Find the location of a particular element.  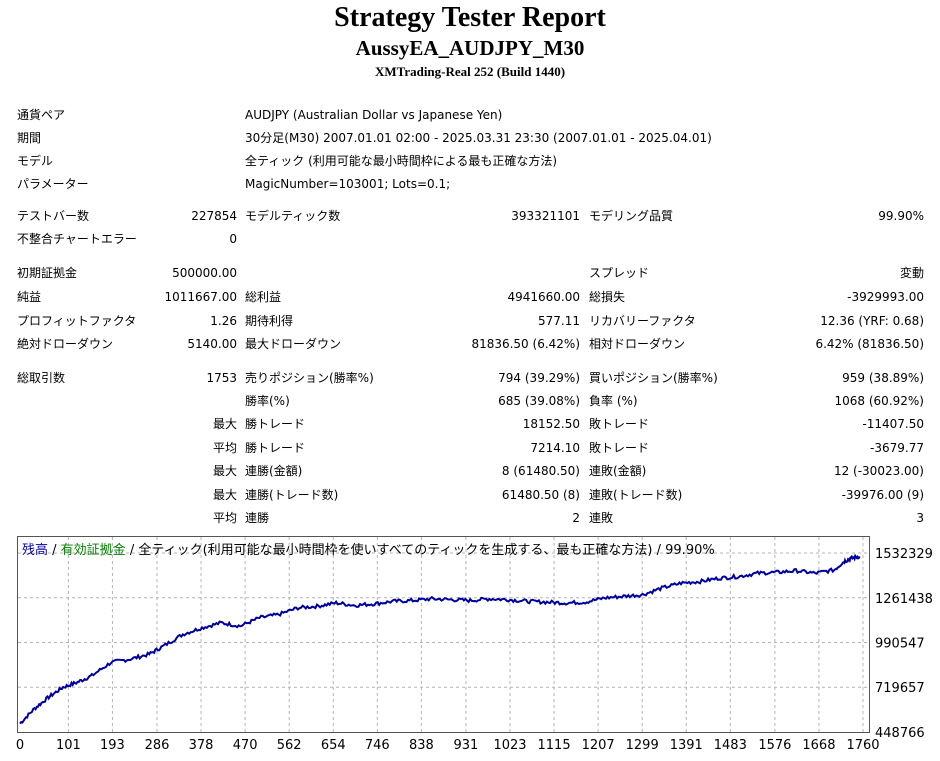

ticks-value: 393321101 is located at coordinates (545, 216).